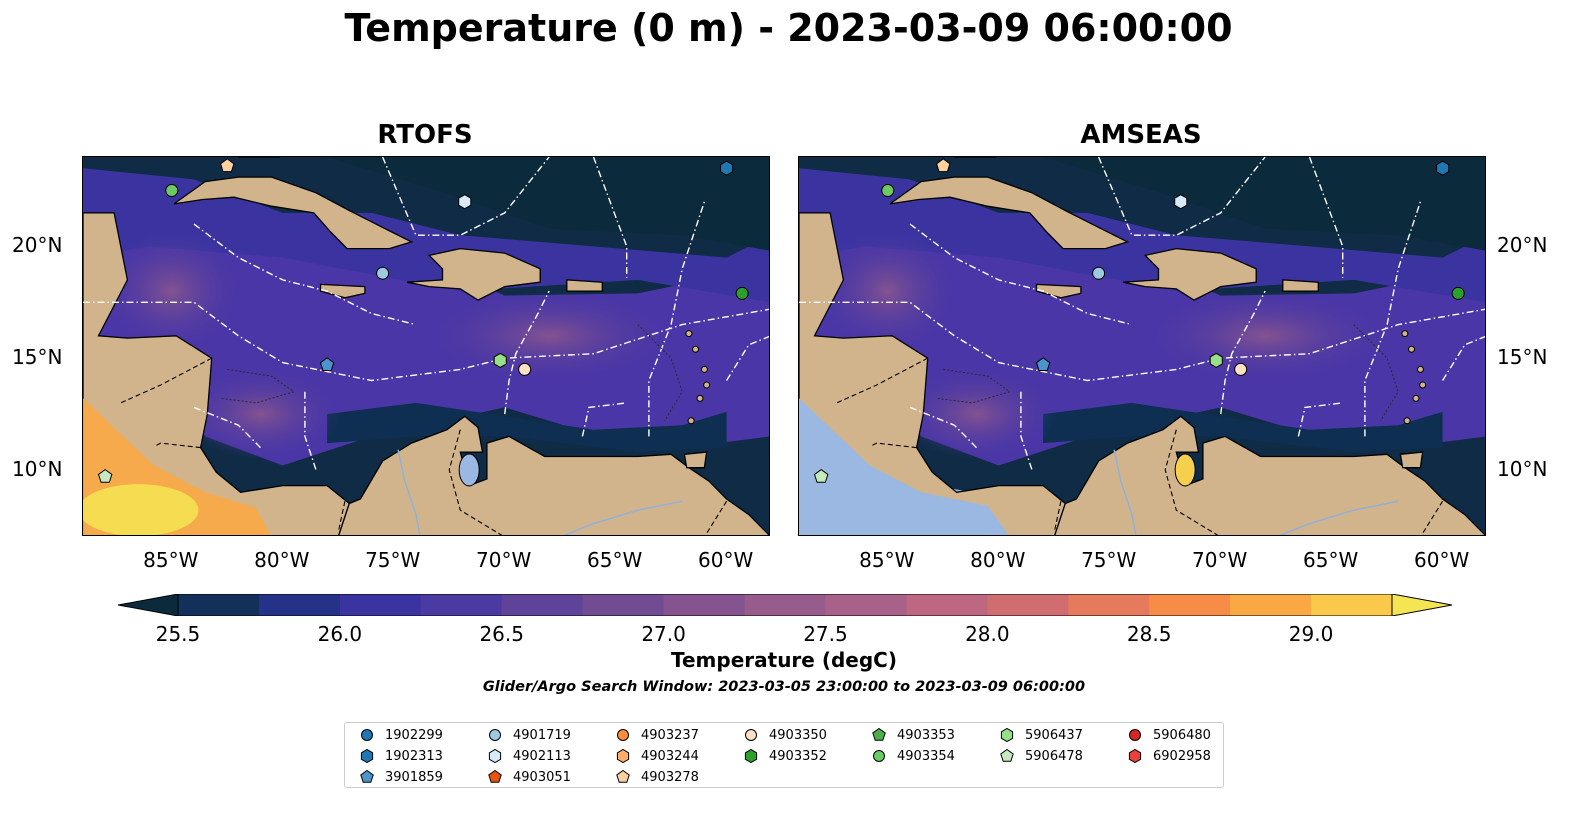 The image size is (1577, 827). What do you see at coordinates (1522, 245) in the screenshot?
I see `y-tick-label-right: 20°N` at bounding box center [1522, 245].